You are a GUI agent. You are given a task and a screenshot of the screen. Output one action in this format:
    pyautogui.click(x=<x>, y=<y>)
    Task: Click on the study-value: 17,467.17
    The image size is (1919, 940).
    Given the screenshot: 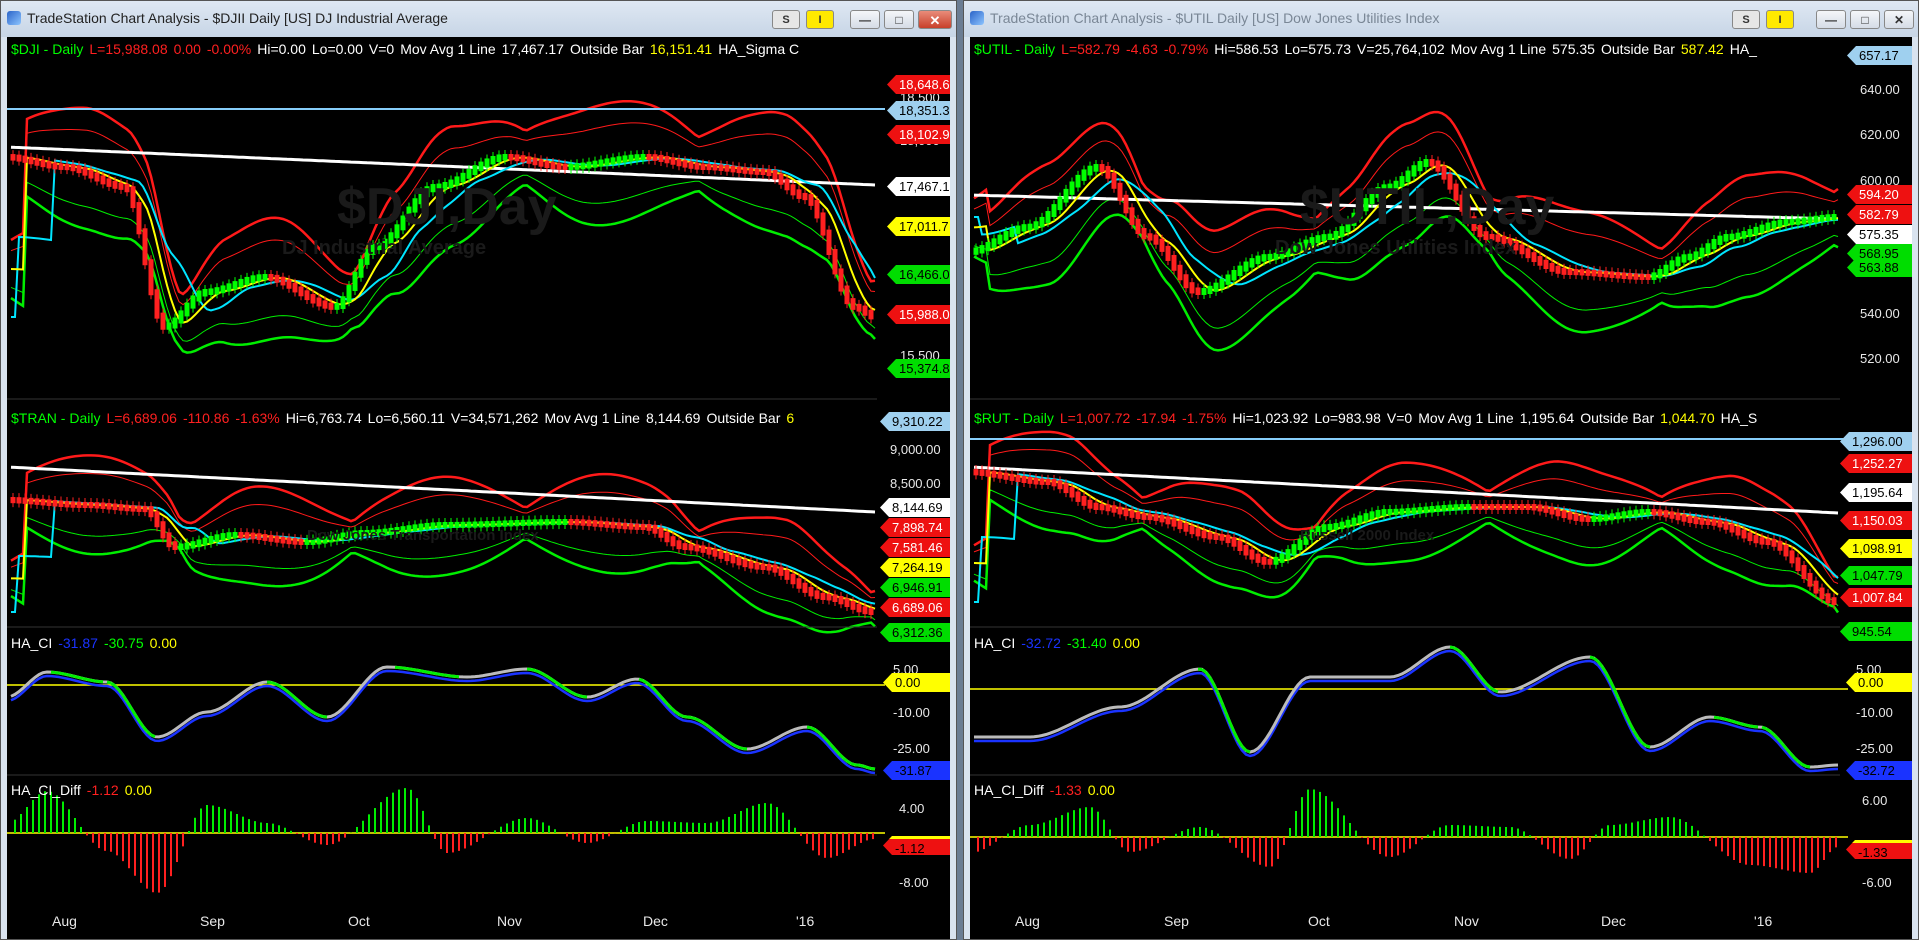 What is the action you would take?
    pyautogui.click(x=532, y=49)
    